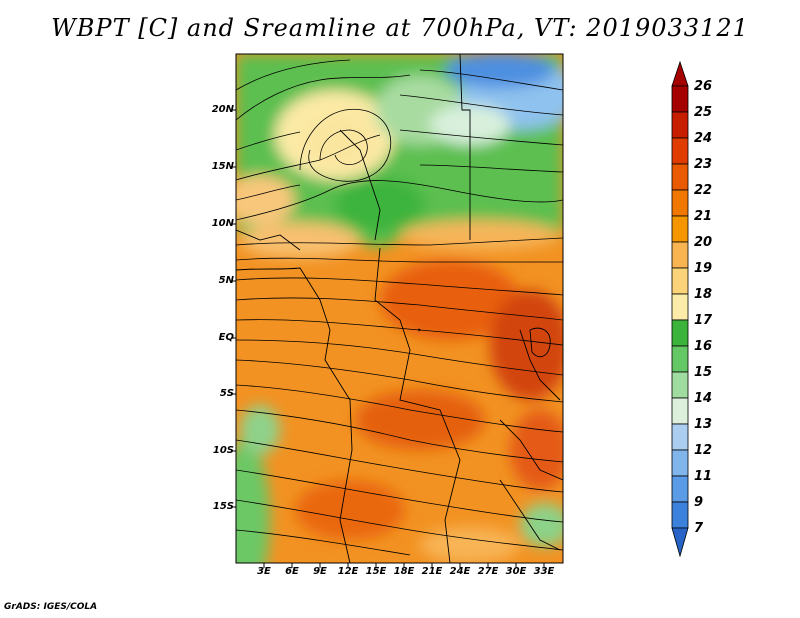 The height and width of the screenshot is (618, 800). What do you see at coordinates (222, 166) in the screenshot?
I see `lat-label-15N: 15N` at bounding box center [222, 166].